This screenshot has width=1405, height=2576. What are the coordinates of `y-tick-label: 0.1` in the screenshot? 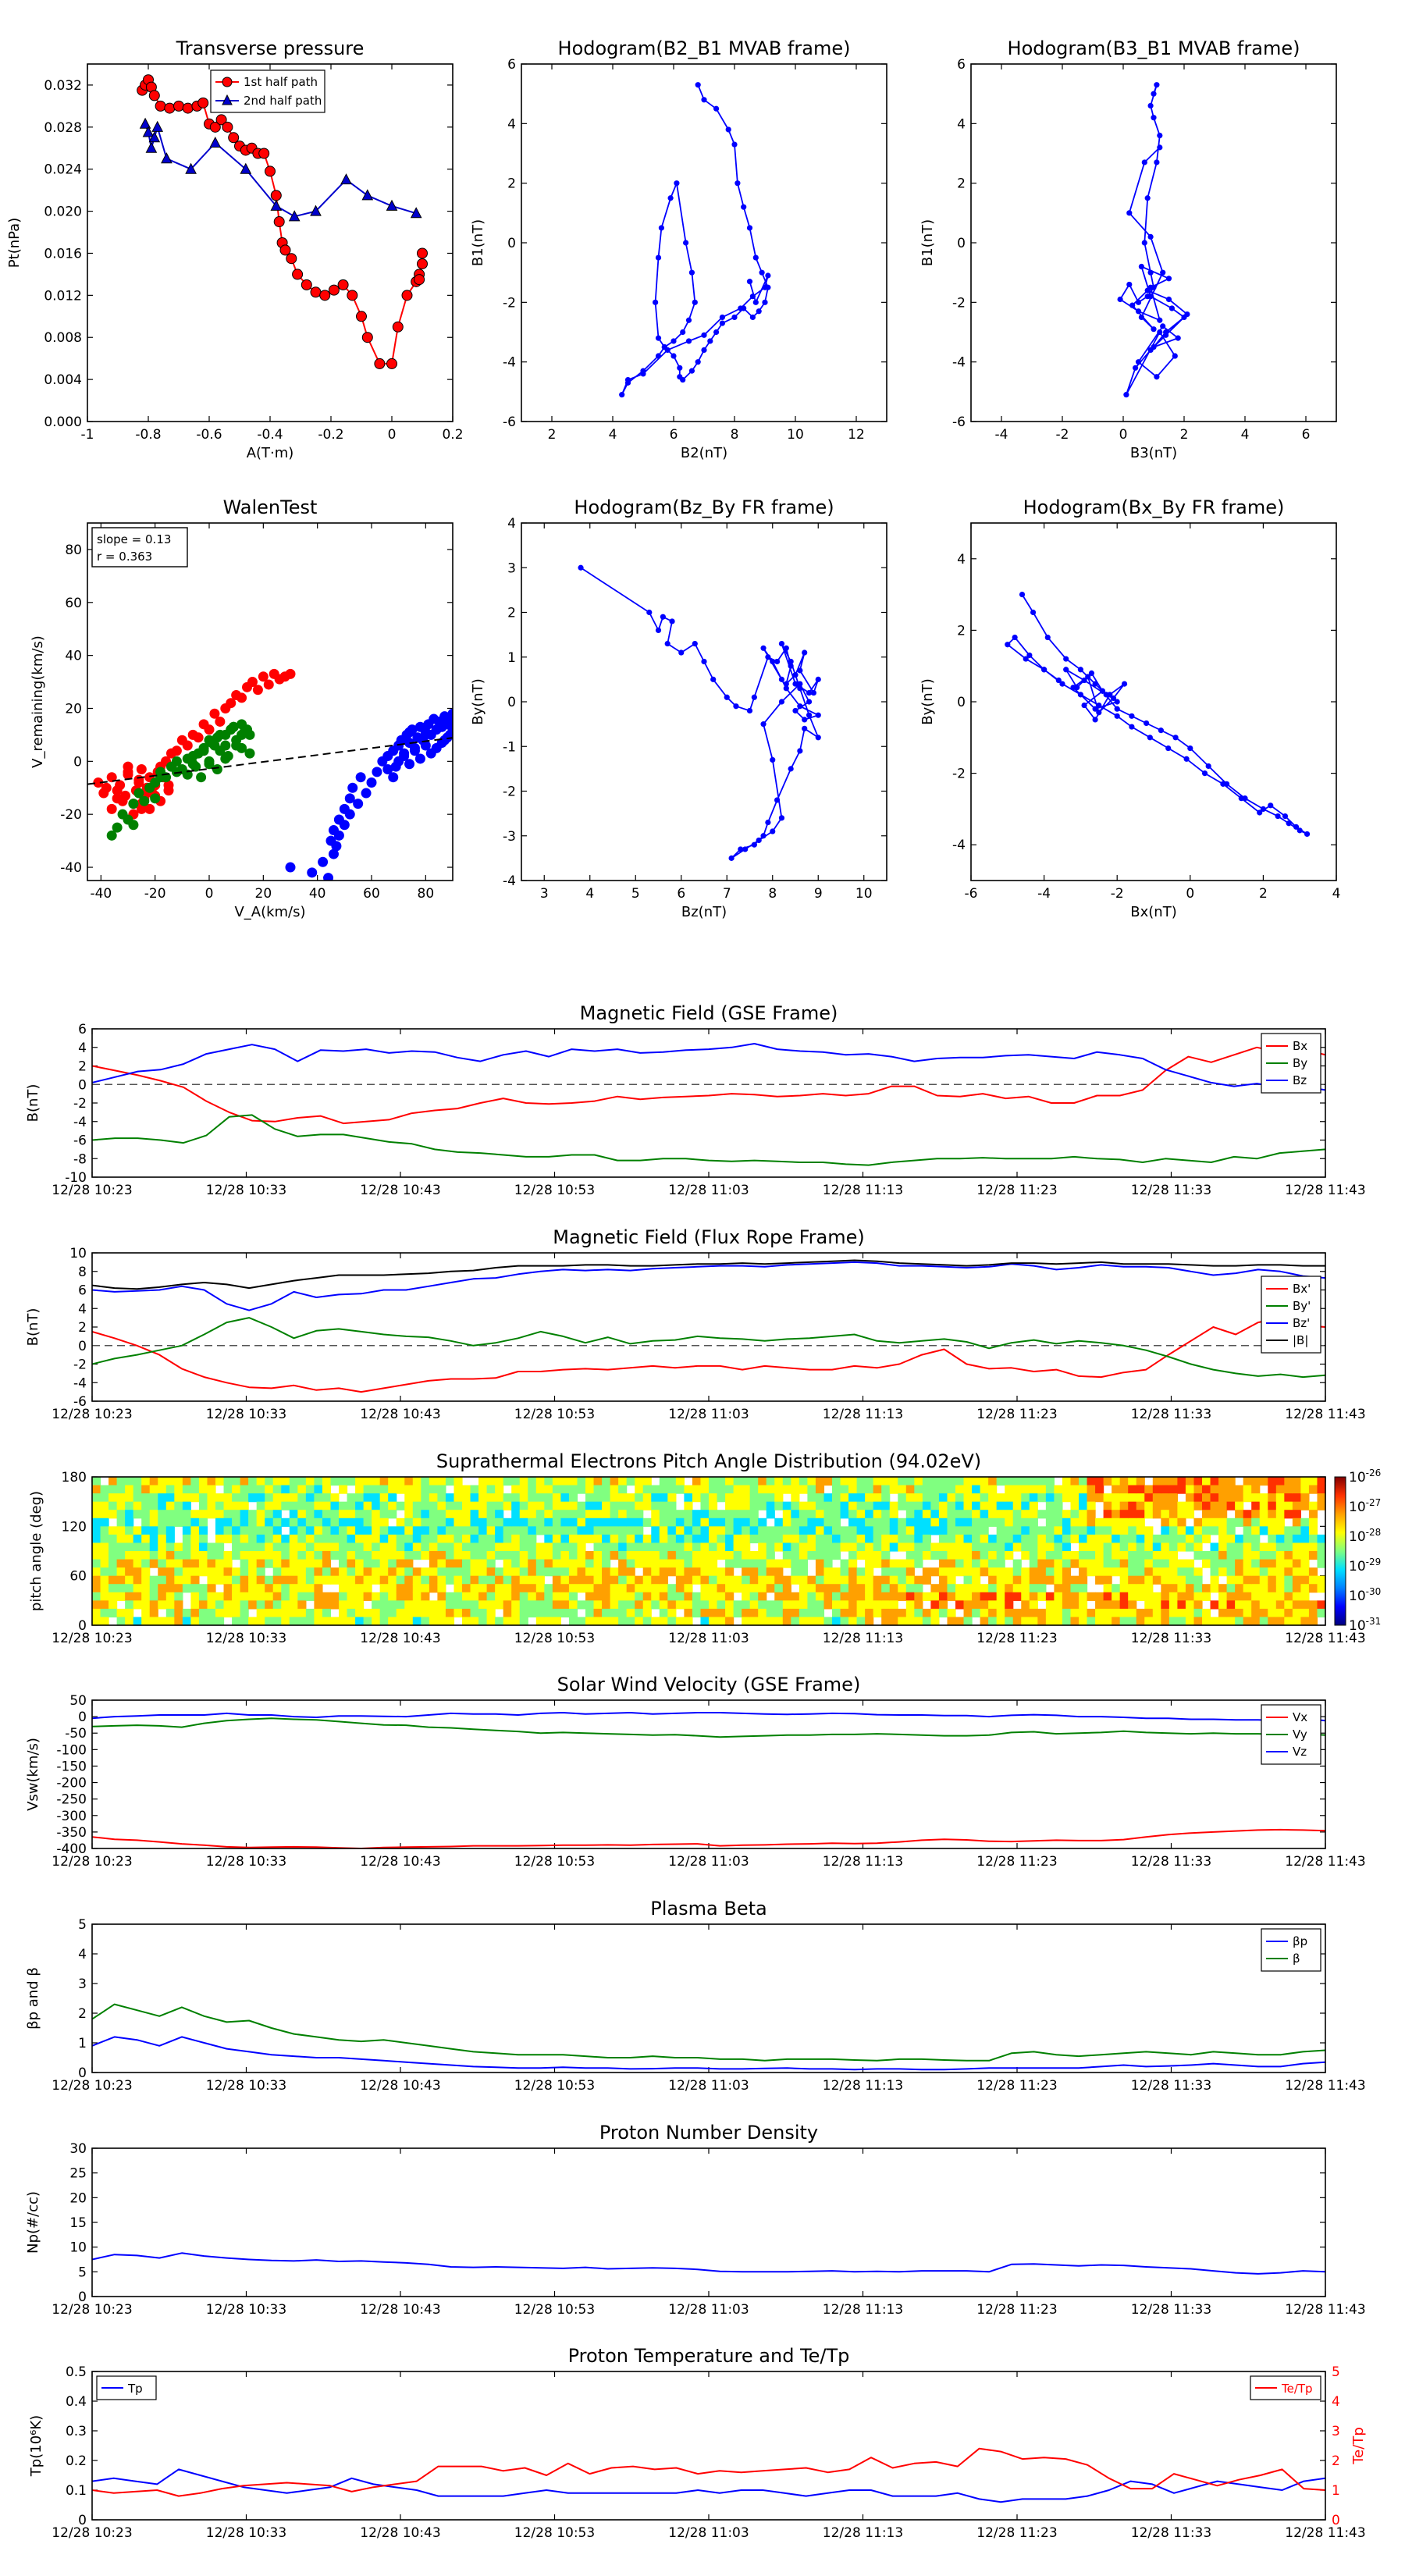 It's located at (76, 2491).